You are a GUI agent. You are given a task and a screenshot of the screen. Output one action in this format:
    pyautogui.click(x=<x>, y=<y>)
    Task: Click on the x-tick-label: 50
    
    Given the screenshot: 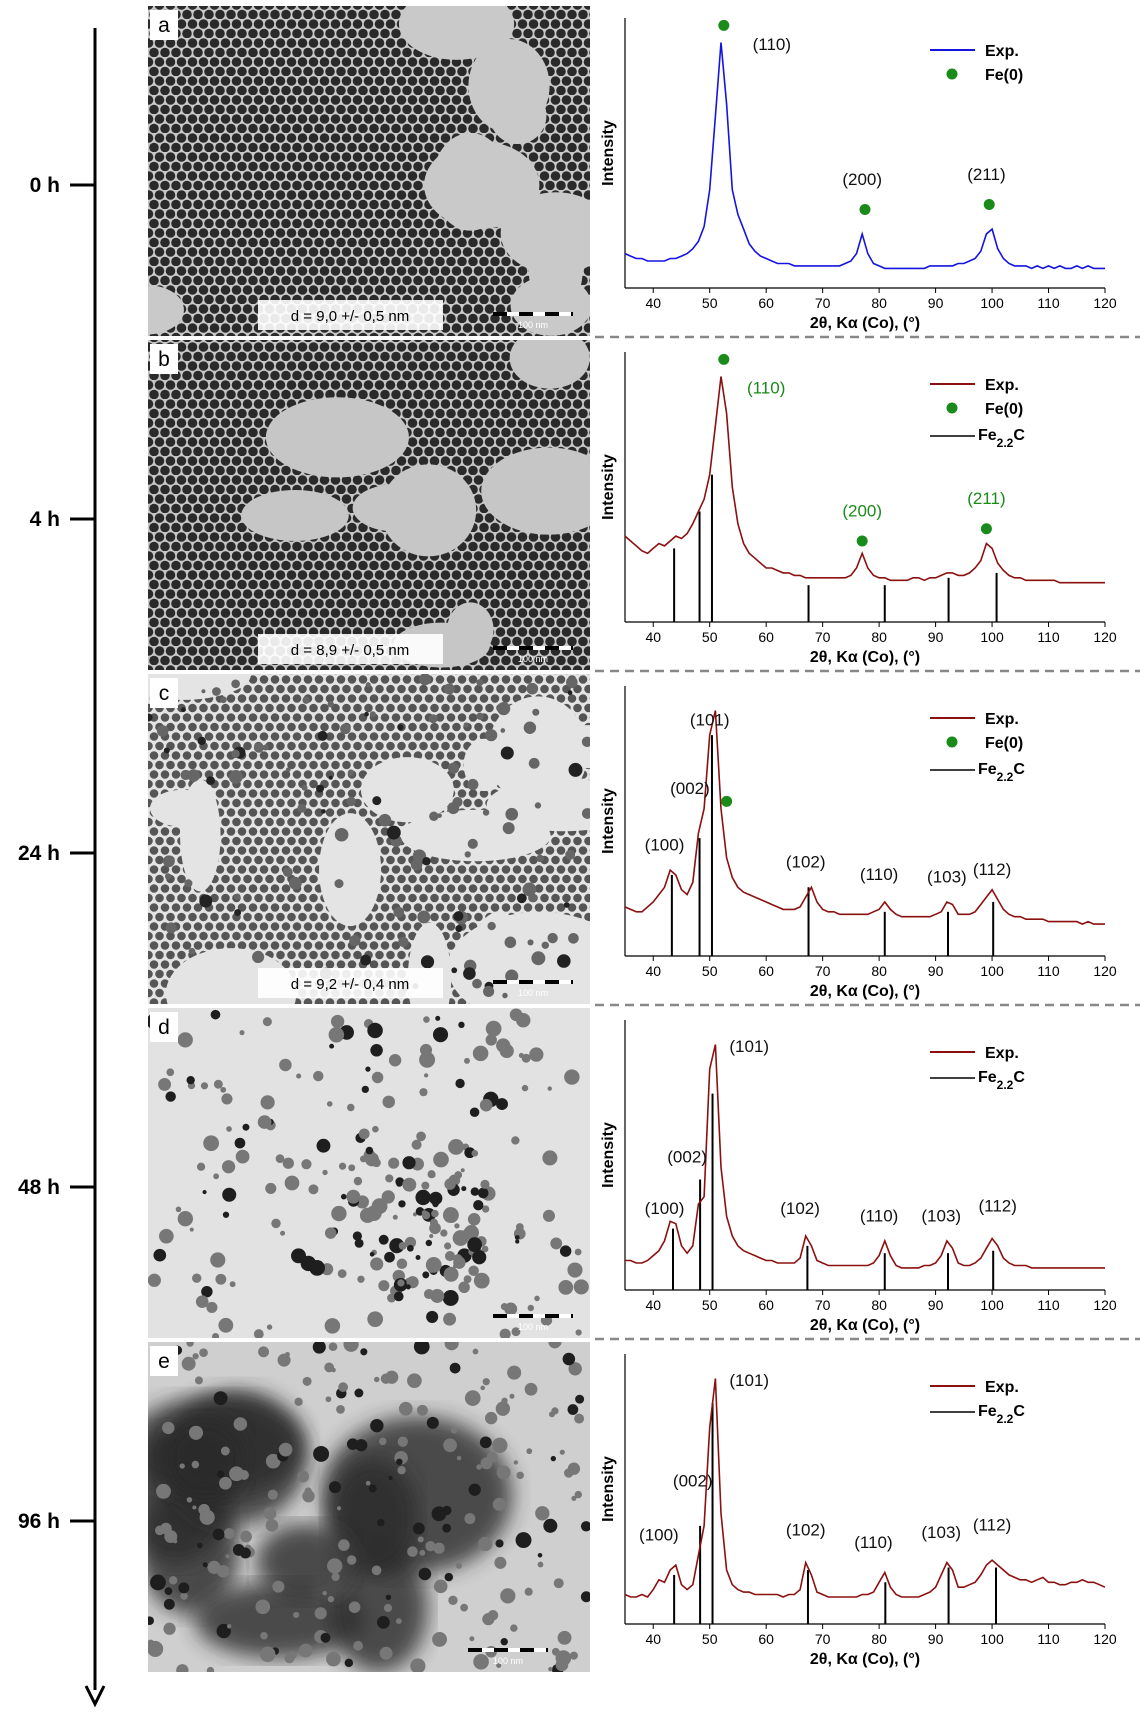 What is the action you would take?
    pyautogui.click(x=710, y=1305)
    